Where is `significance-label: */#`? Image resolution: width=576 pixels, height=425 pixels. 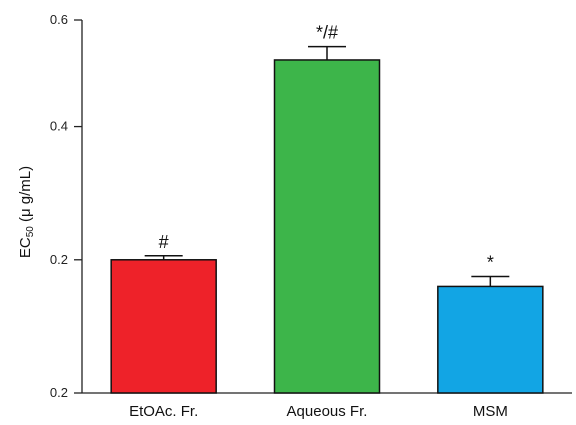
significance-label: */# is located at coordinates (327, 33).